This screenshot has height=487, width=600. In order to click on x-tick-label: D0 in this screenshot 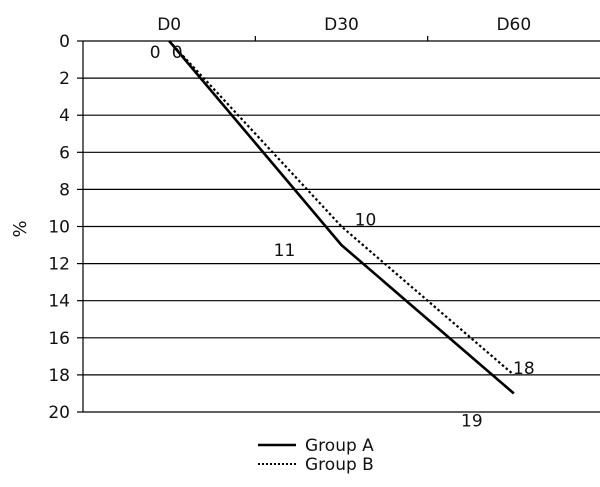, I will do `click(169, 25)`.